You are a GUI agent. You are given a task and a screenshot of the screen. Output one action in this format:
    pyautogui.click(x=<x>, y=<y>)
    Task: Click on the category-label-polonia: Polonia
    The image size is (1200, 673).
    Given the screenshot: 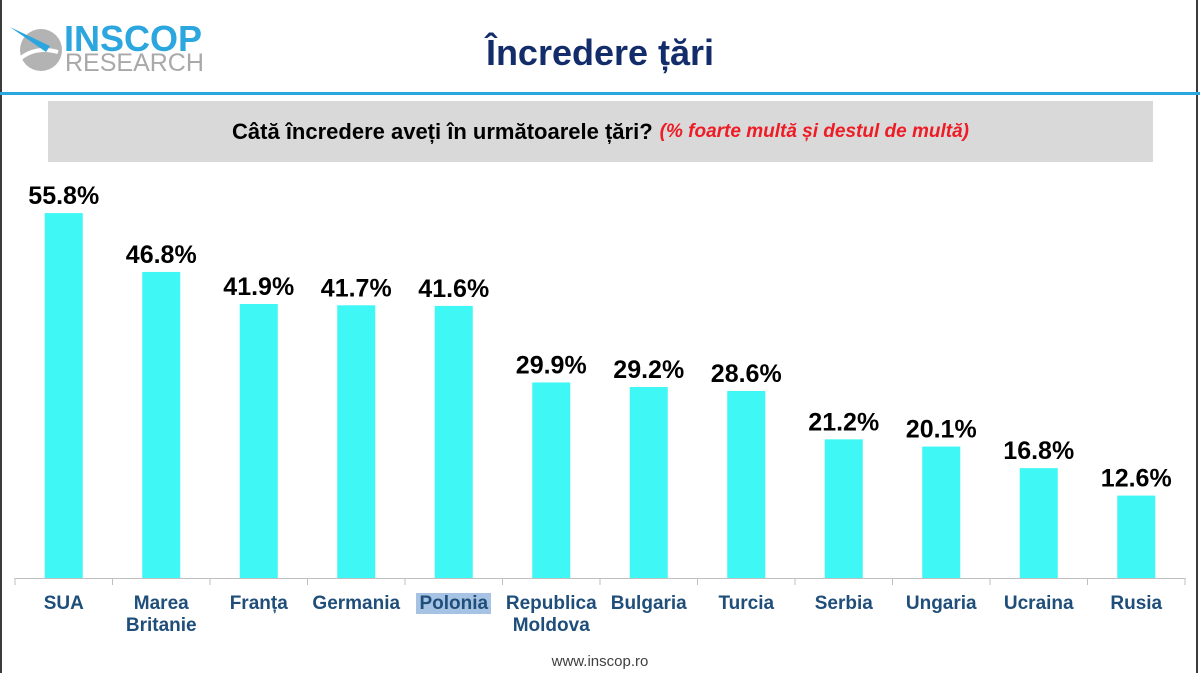 What is the action you would take?
    pyautogui.click(x=454, y=604)
    